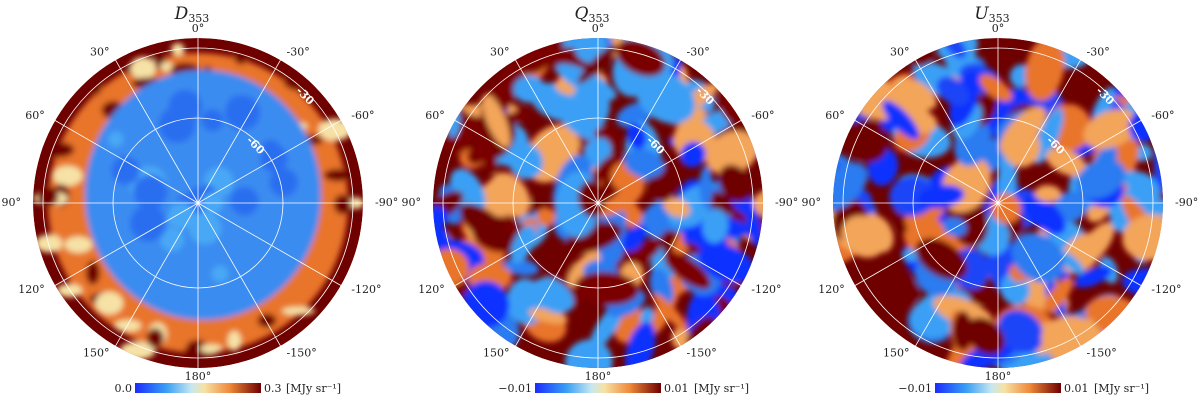 The image size is (1200, 403). Describe the element at coordinates (515, 388) in the screenshot. I see `colorbar-min: −0.01` at that location.